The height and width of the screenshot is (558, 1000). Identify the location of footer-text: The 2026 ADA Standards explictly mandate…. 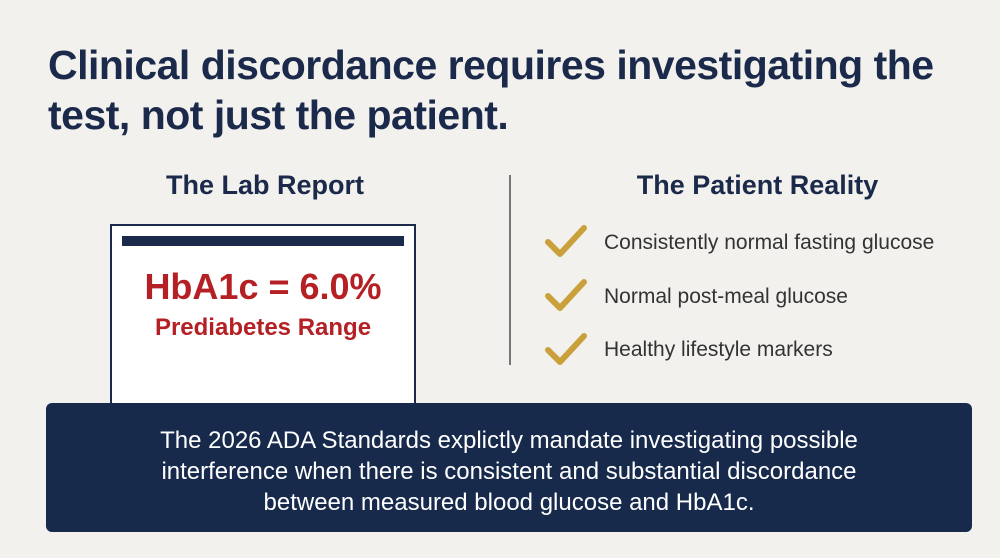
(509, 471).